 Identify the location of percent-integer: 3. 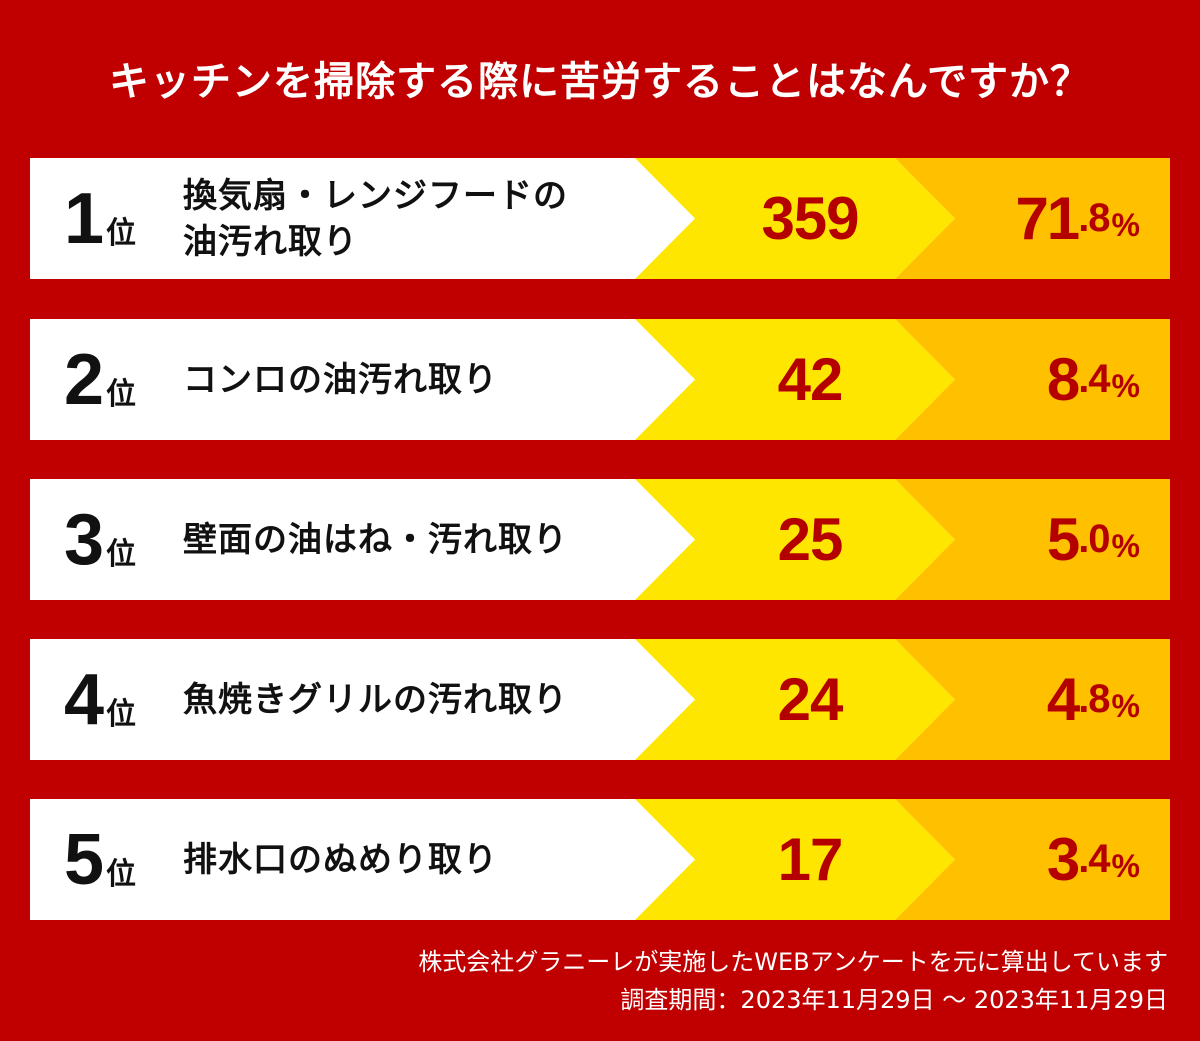
(1063, 859).